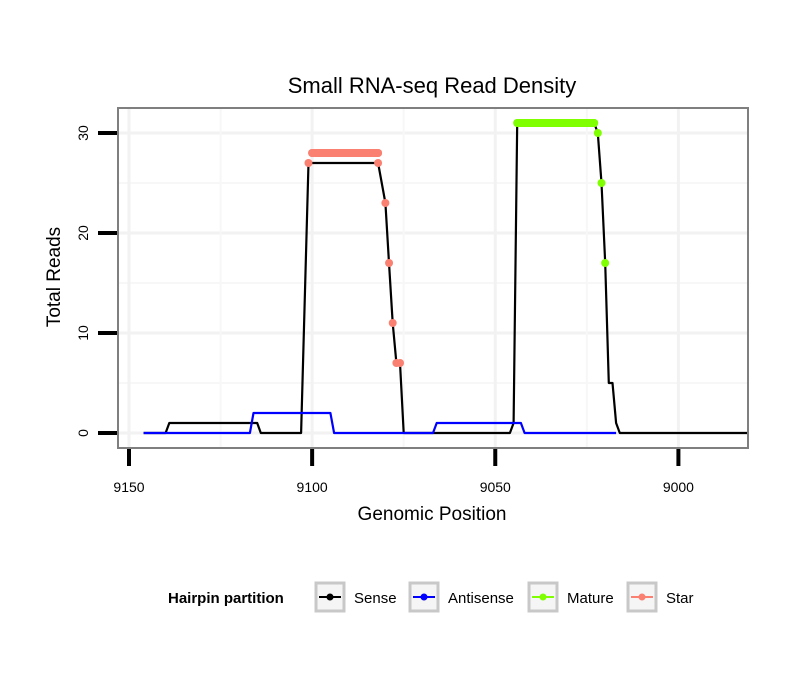  I want to click on x-tick-label: 9050, so click(495, 487).